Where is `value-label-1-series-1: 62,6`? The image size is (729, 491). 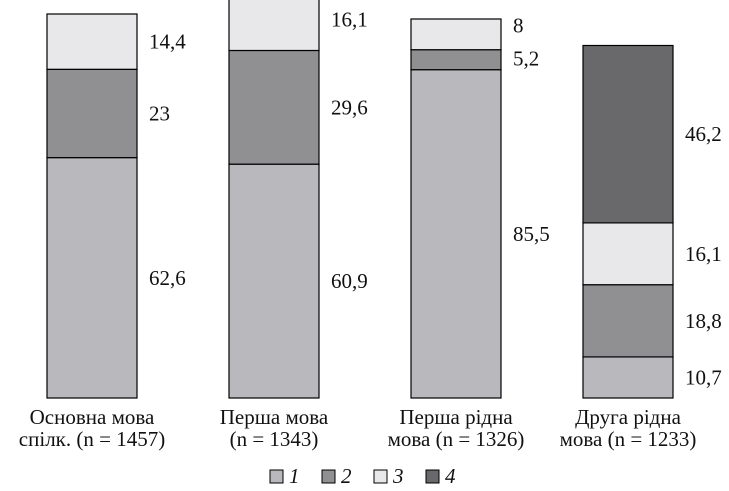
value-label-1-series-1: 62,6 is located at coordinates (167, 278).